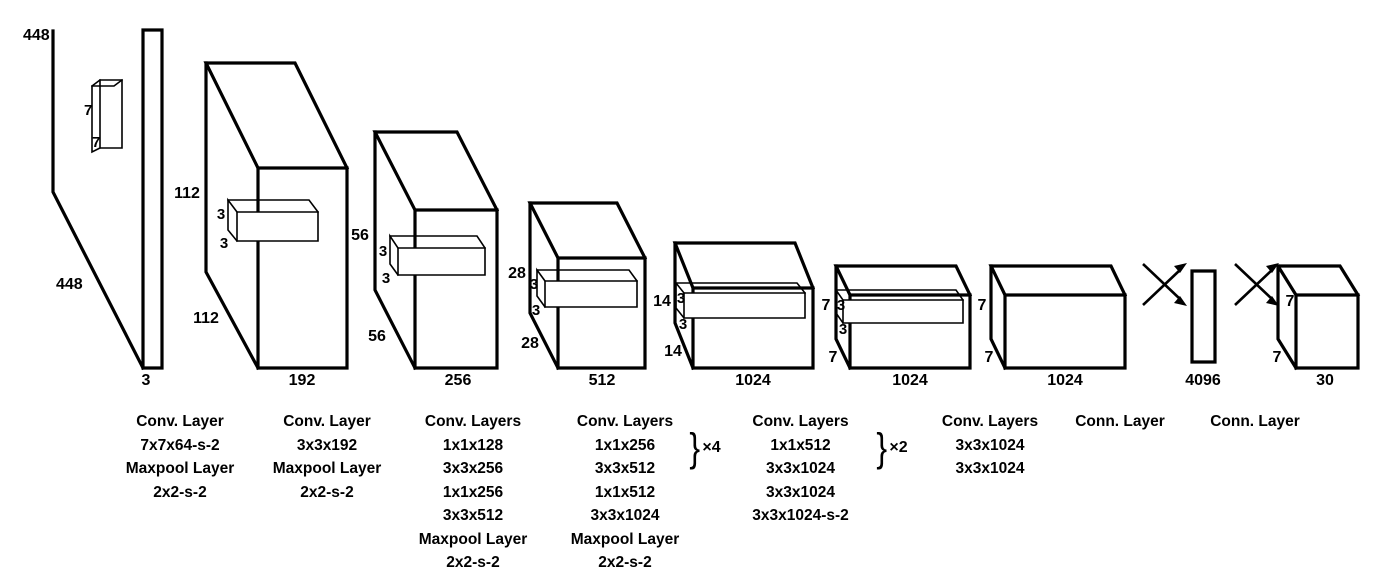  I want to click on input-kernel-h-label: 7, so click(88, 110).